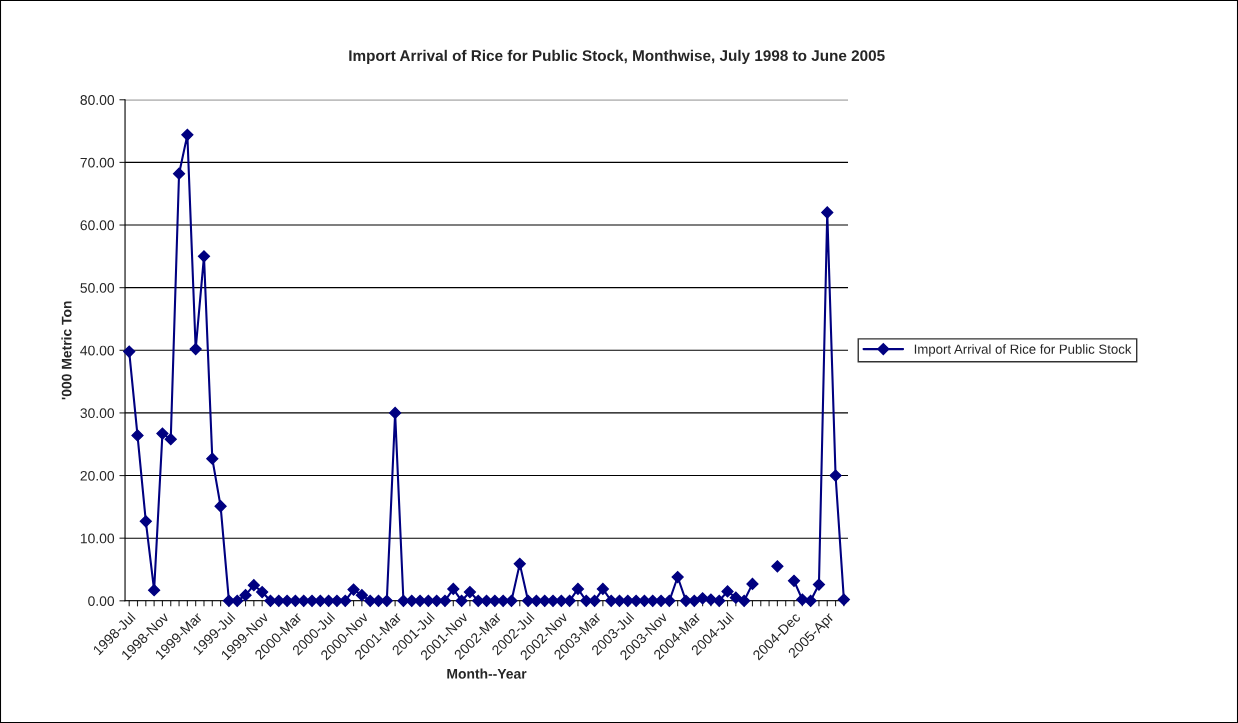  Describe the element at coordinates (97, 100) in the screenshot. I see `y-tick-label: 80.00` at that location.